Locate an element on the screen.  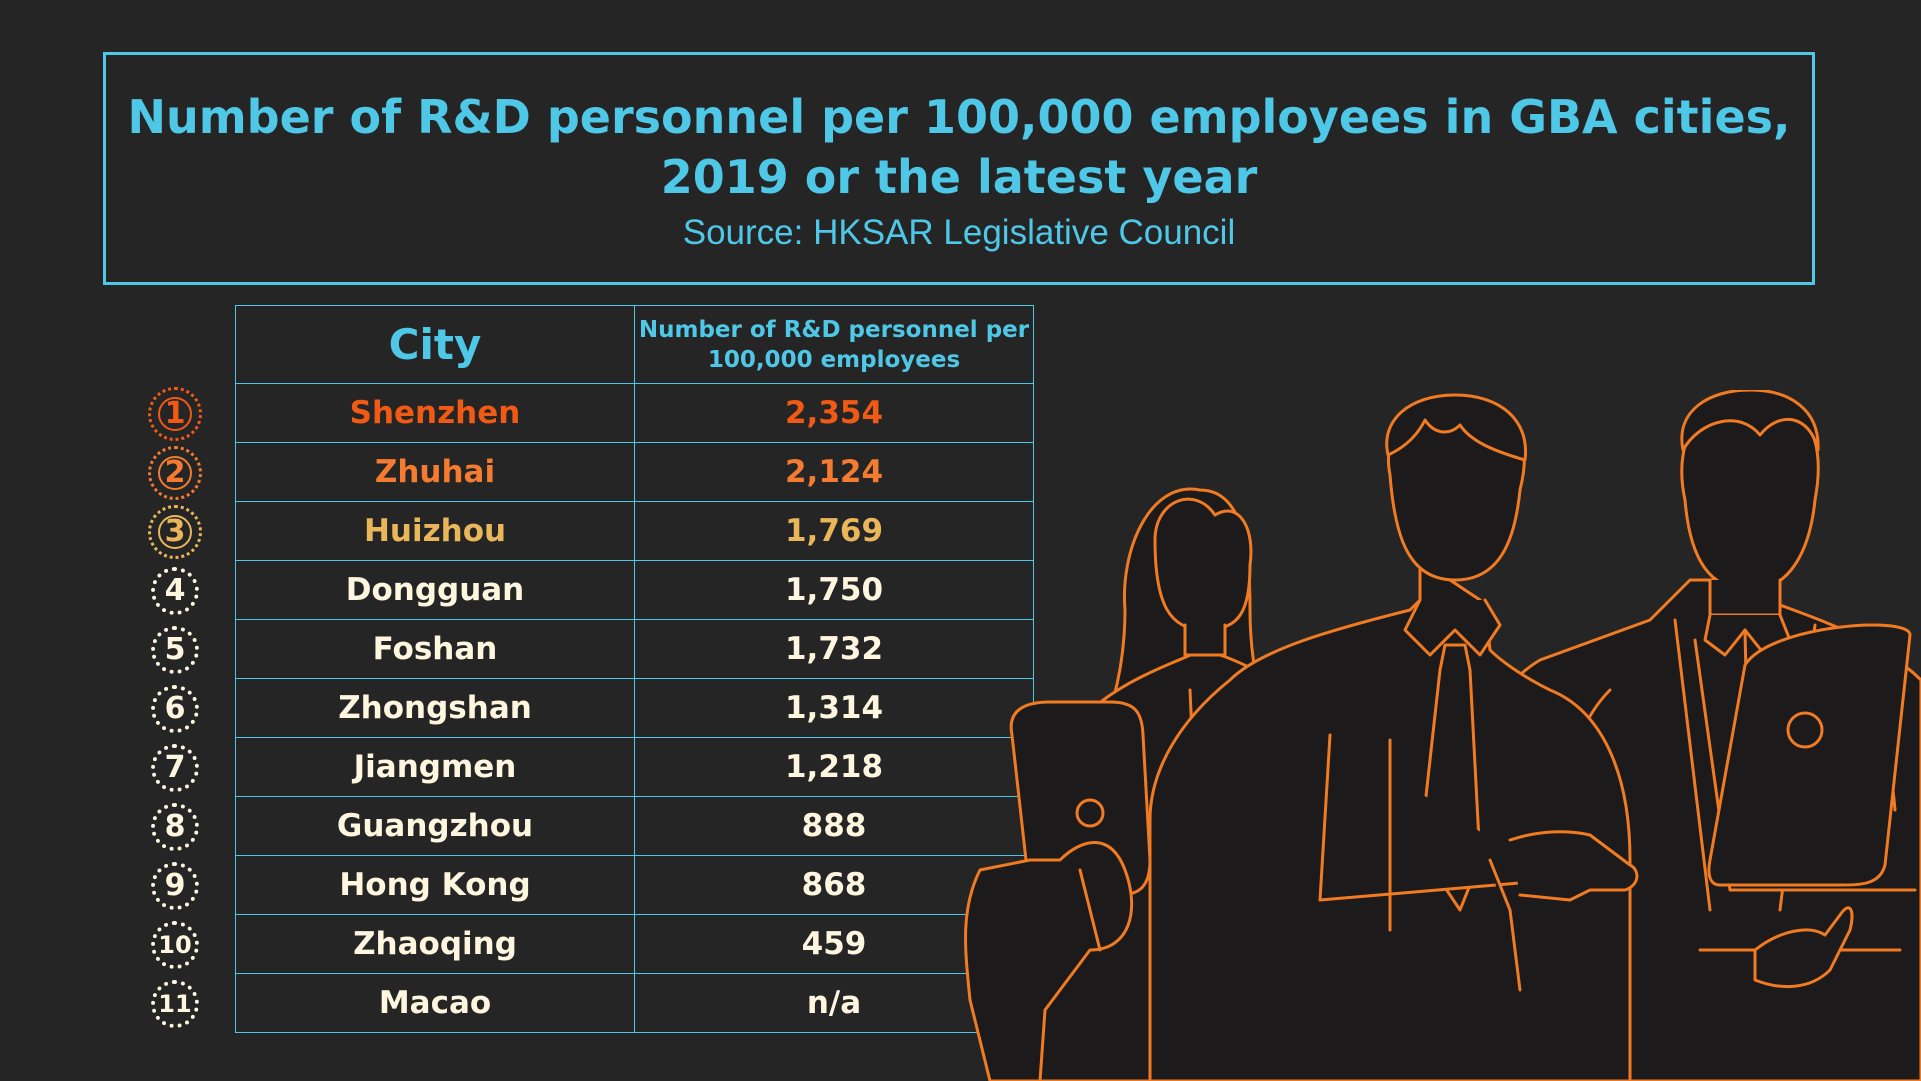
city-cell: Shenzhen is located at coordinates (435, 413).